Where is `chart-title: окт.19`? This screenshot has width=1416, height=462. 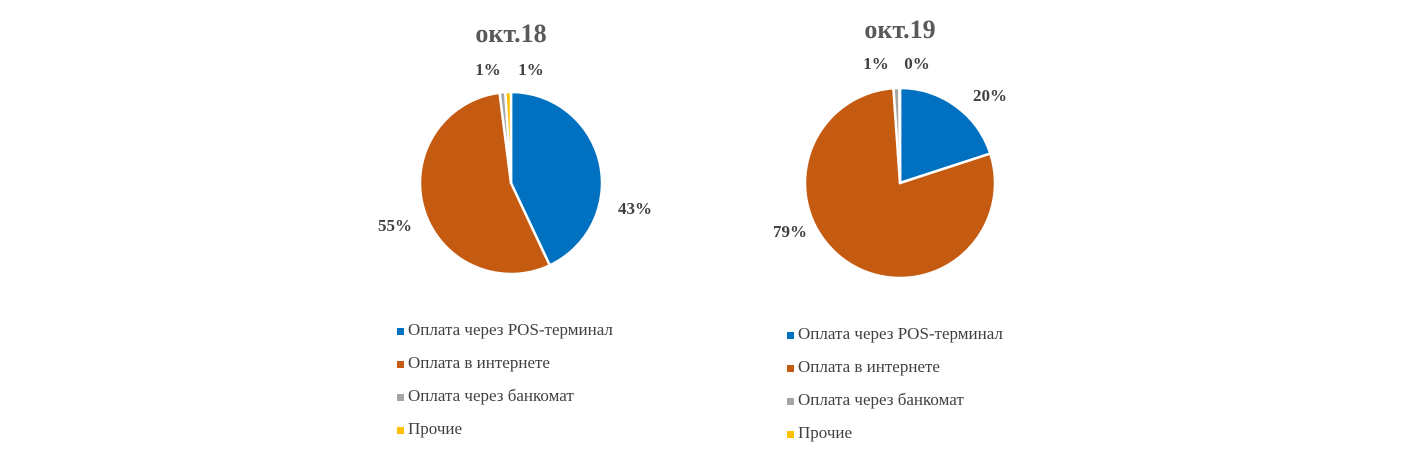
chart-title: окт.19 is located at coordinates (899, 29).